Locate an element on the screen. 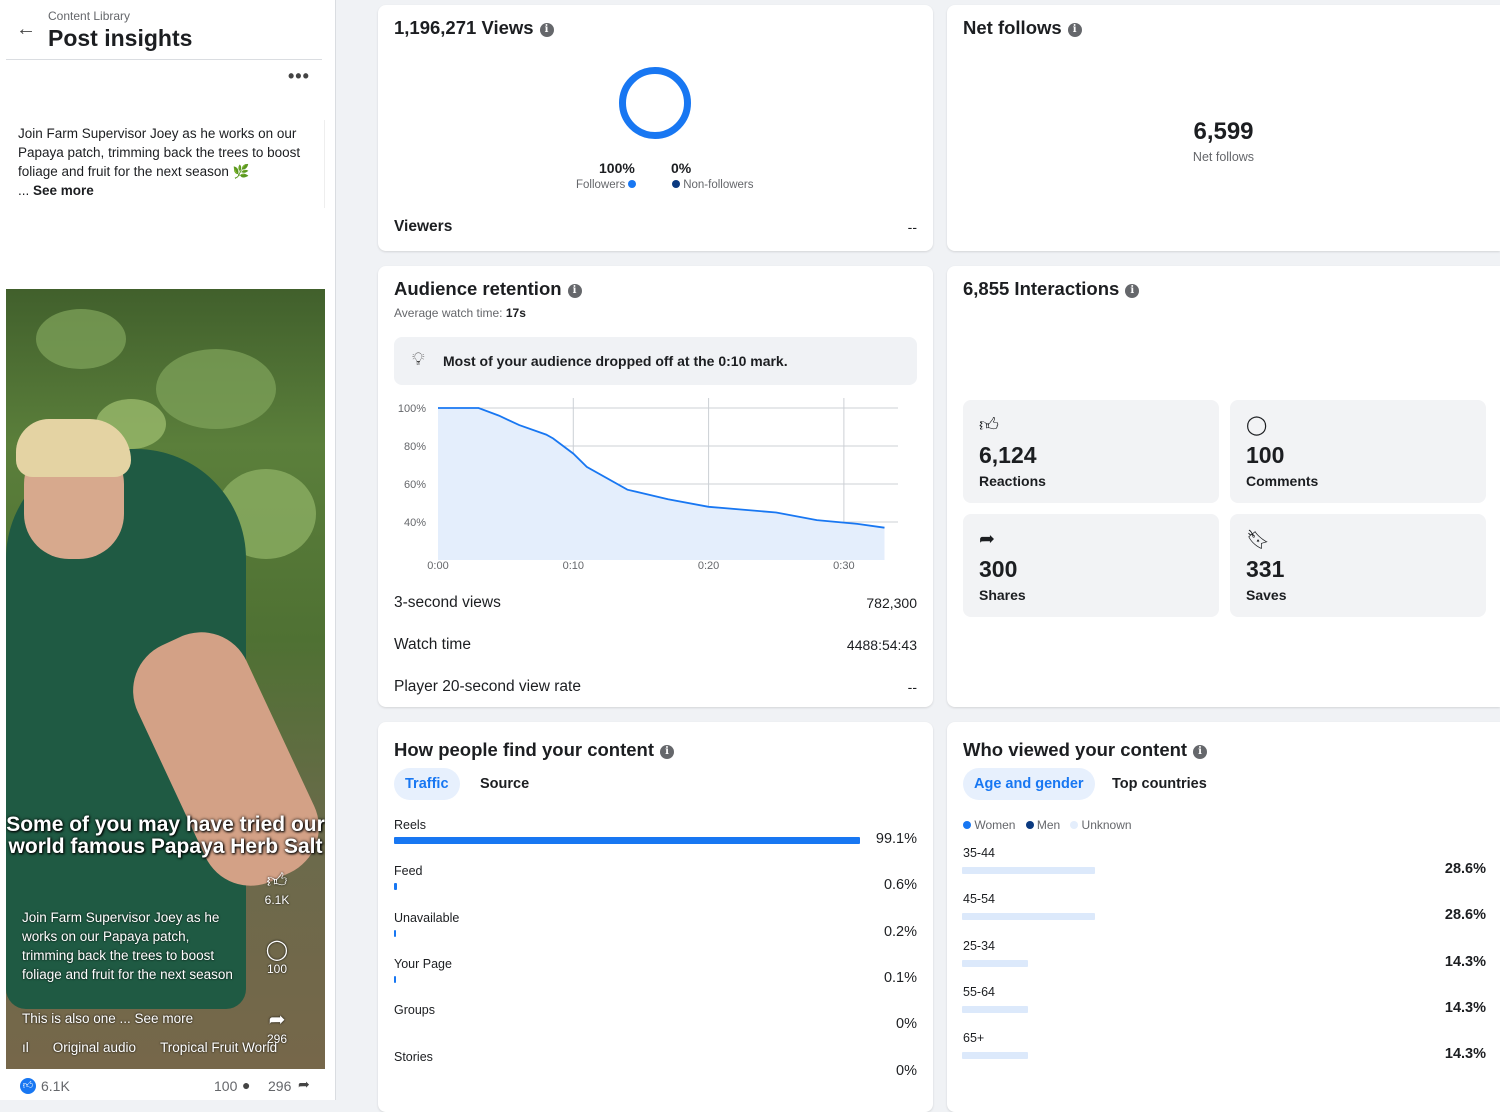 Image resolution: width=1500 pixels, height=1112 pixels. lightbulb-icon: 💡︎ is located at coordinates (418, 359).